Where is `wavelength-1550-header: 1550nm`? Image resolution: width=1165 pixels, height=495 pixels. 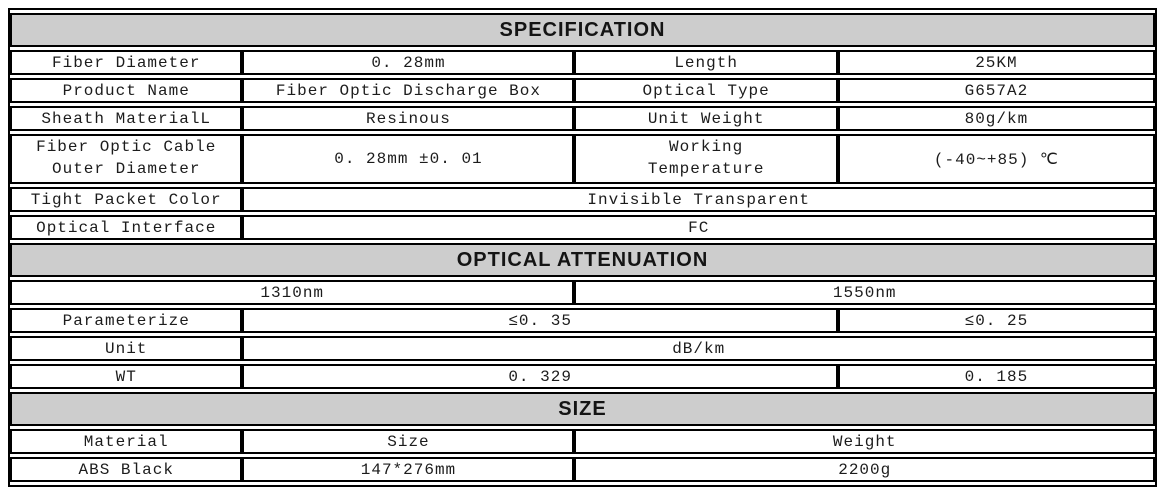 wavelength-1550-header: 1550nm is located at coordinates (864, 292).